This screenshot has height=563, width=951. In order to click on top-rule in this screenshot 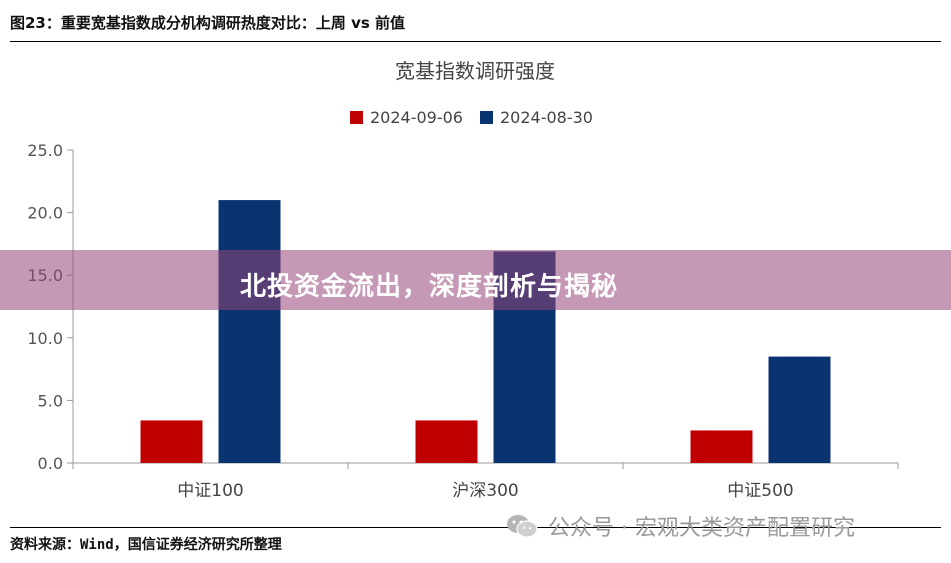, I will do `click(475, 41)`.